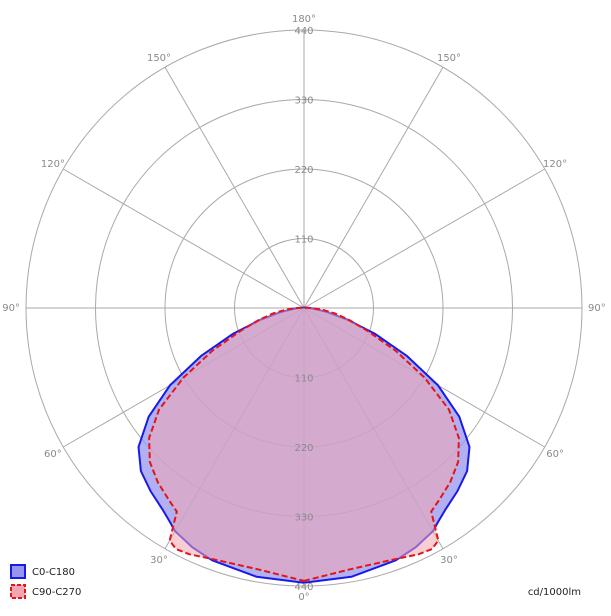 Image resolution: width=611 pixels, height=616 pixels. I want to click on radial-tick-label-upper-220: 220, so click(303, 170).